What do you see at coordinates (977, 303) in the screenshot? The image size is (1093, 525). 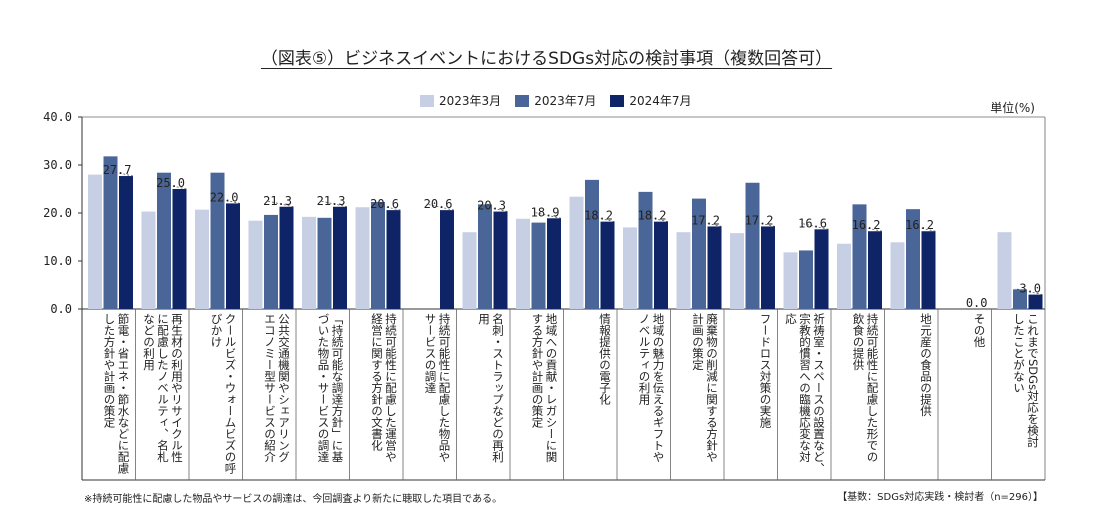 I see `data-label-cat-17: 0.0` at bounding box center [977, 303].